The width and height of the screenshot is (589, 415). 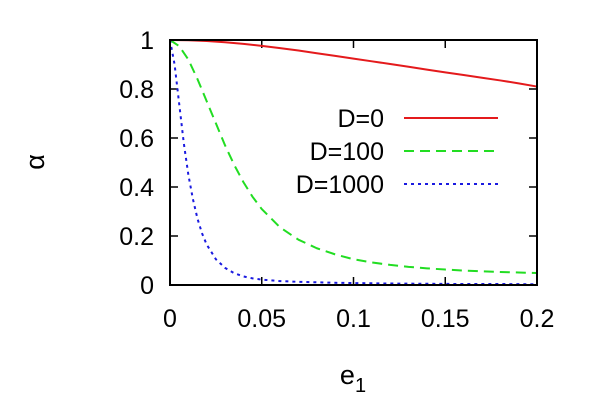 I want to click on x-tick-label: 0.1, so click(x=353, y=319).